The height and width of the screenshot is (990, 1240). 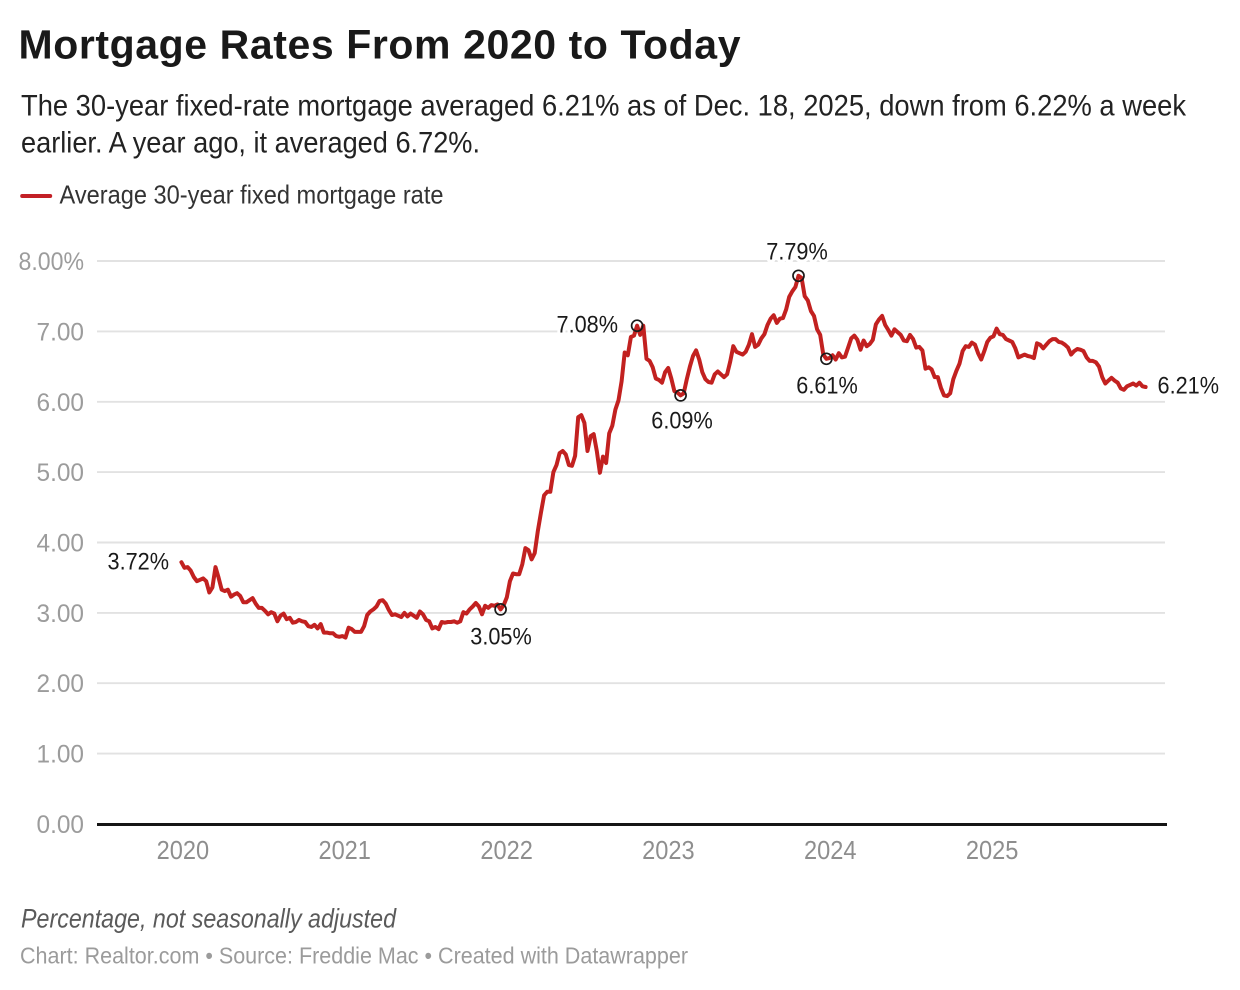 What do you see at coordinates (61, 403) in the screenshot?
I see `svg-text: 6.00` at bounding box center [61, 403].